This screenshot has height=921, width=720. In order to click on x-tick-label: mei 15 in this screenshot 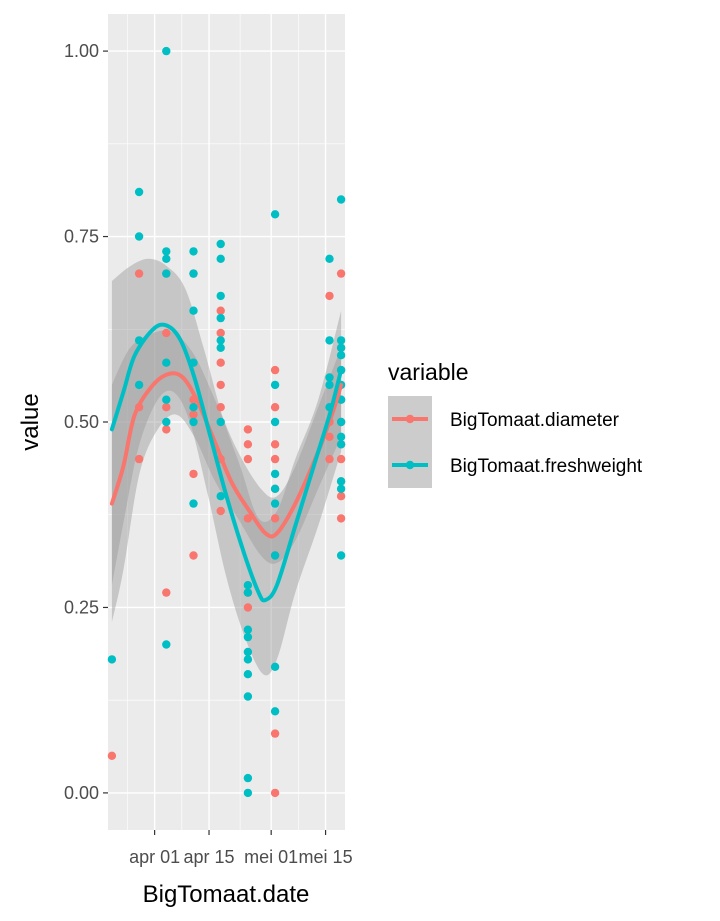, I will do `click(326, 857)`.